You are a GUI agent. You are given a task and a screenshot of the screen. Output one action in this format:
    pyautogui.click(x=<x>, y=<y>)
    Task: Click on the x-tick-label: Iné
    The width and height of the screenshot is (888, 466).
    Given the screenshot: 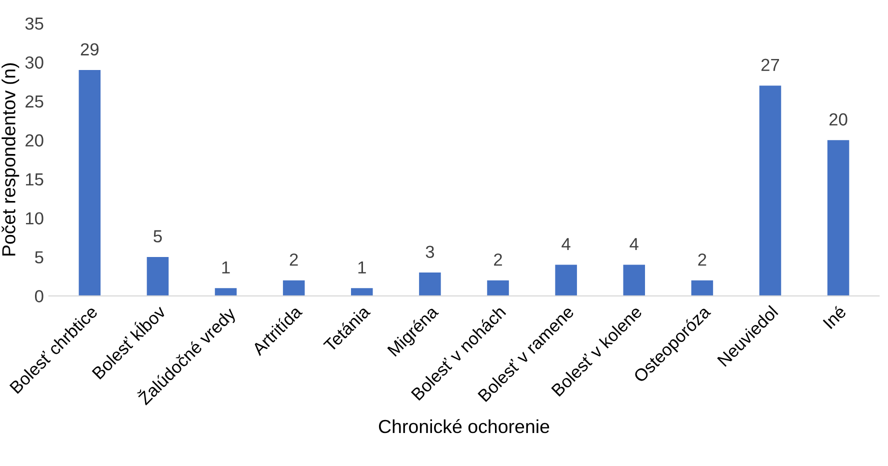 What is the action you would take?
    pyautogui.click(x=834, y=317)
    